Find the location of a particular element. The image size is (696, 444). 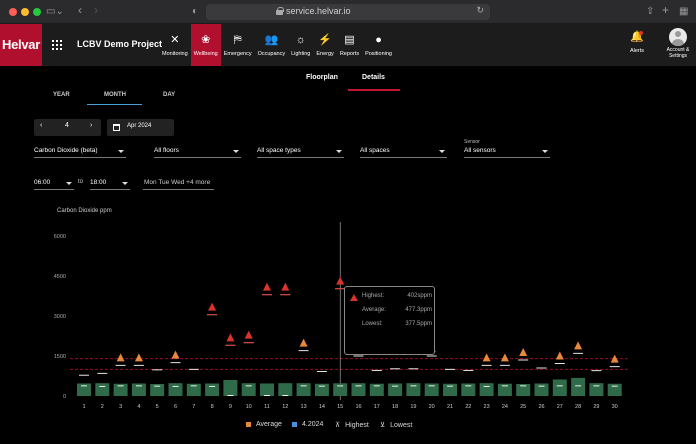

legend-highest: ⊼ Highest is located at coordinates (352, 425).